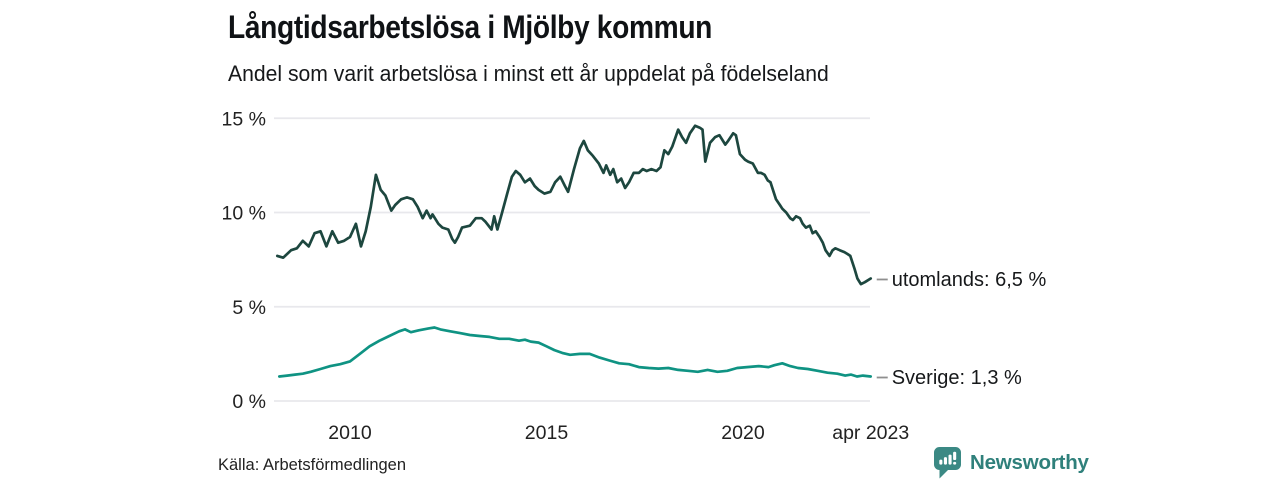  Describe the element at coordinates (575, 352) in the screenshot. I see `series-line-sverige` at that location.